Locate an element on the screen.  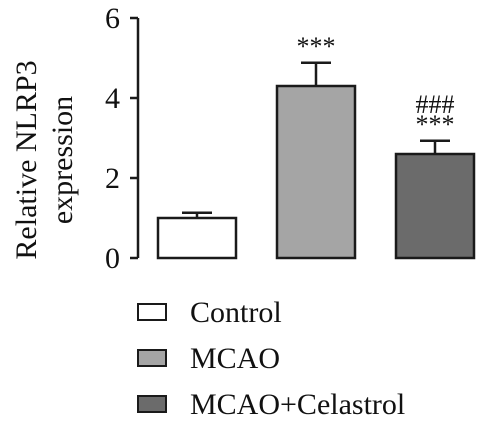
y-tick-label: 2 is located at coordinates (112, 178).